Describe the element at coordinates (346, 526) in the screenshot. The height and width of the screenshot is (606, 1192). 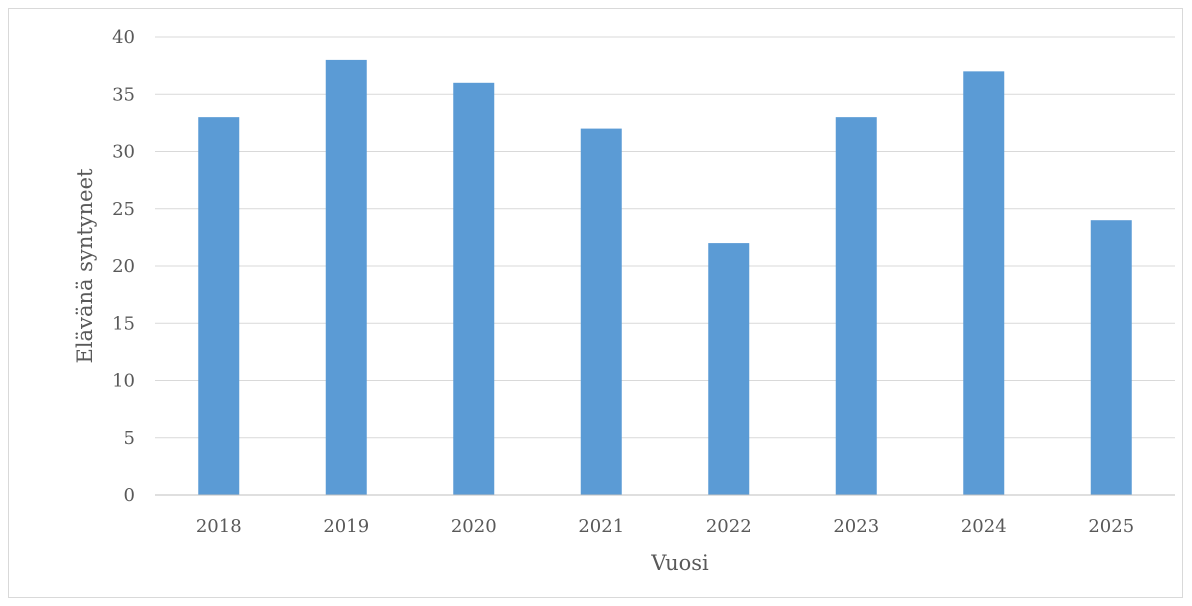
I see `x-tick-label: 2019` at that location.